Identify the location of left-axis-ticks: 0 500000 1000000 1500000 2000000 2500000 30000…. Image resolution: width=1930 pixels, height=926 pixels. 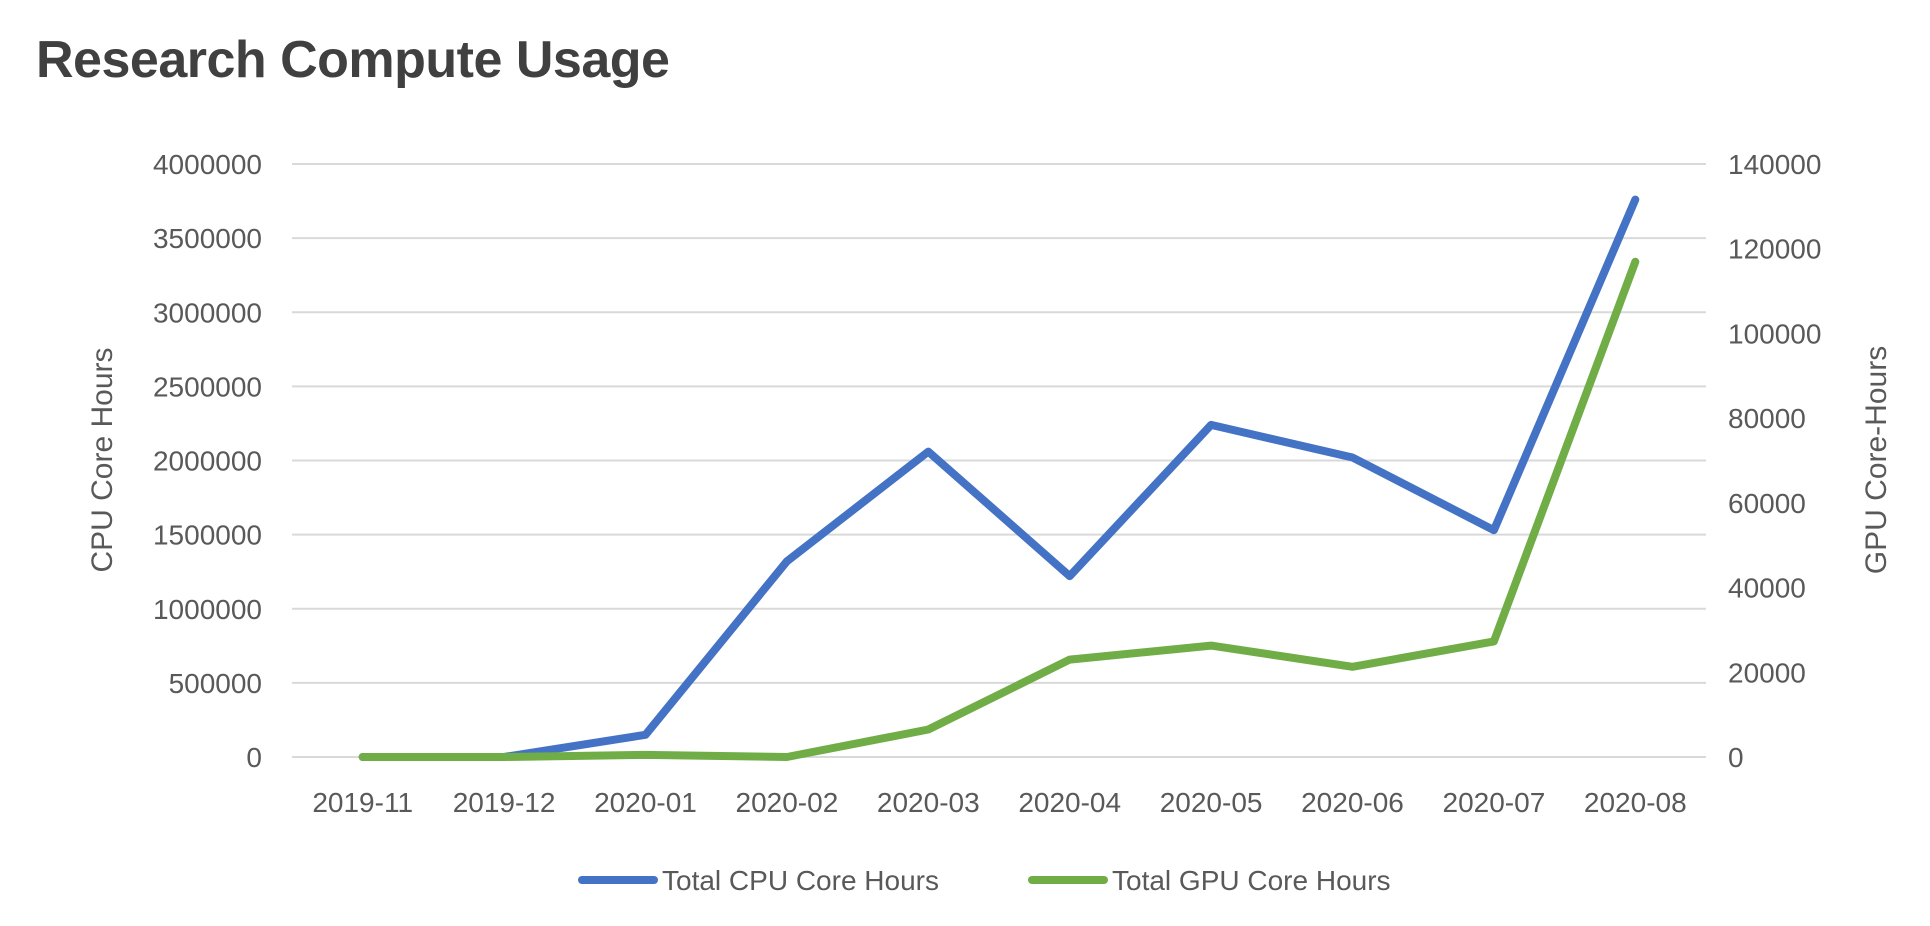
(207, 461).